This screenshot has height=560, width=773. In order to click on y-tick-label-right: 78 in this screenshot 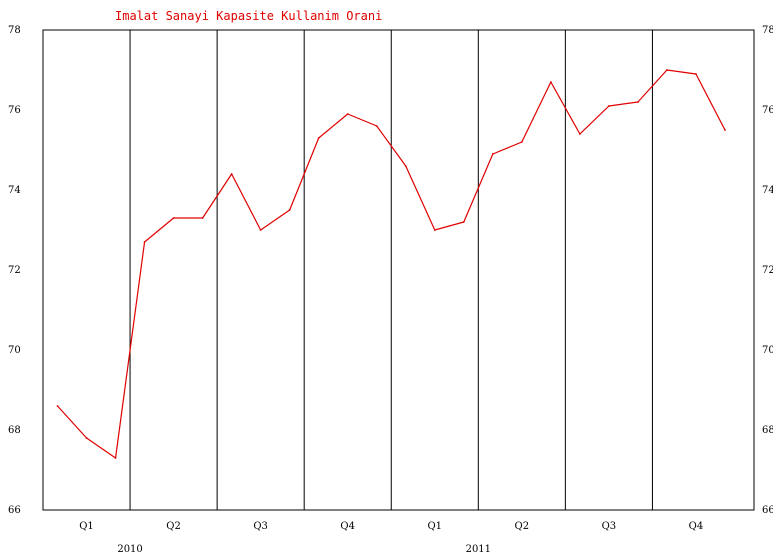, I will do `click(767, 30)`.